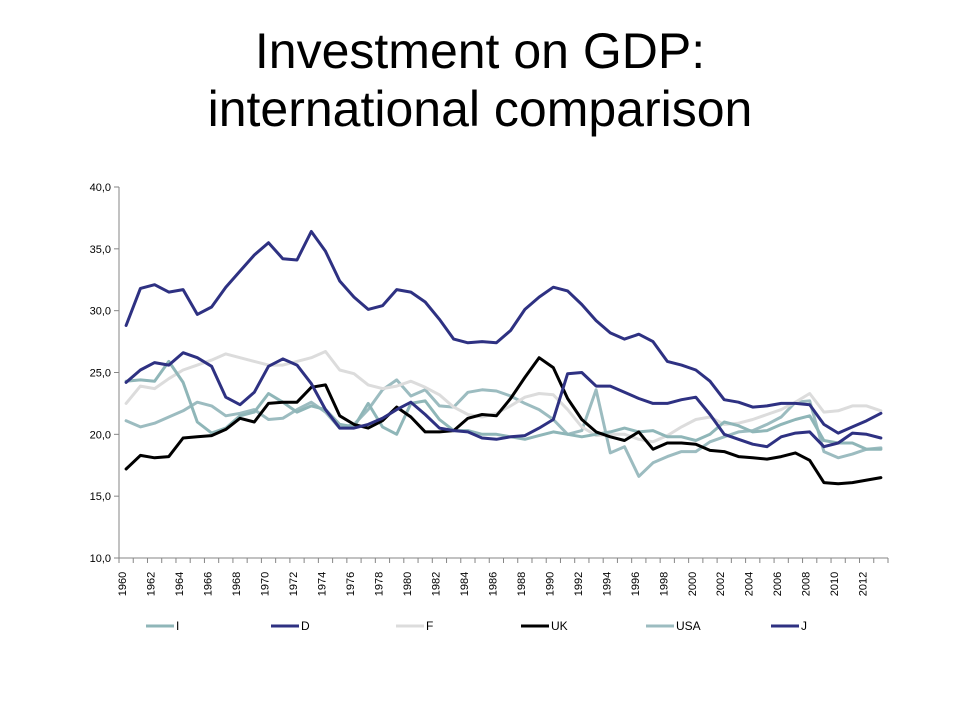 Image resolution: width=960 pixels, height=720 pixels. What do you see at coordinates (778, 584) in the screenshot?
I see `x-tick-label: 2006` at bounding box center [778, 584].